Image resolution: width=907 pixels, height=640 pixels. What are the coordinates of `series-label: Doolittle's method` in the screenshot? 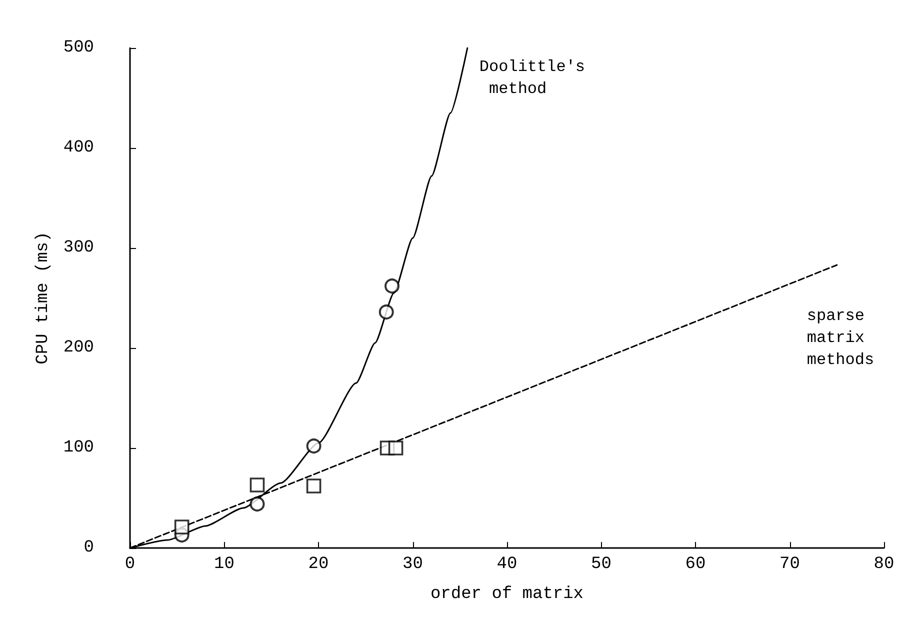 It's located at (532, 78).